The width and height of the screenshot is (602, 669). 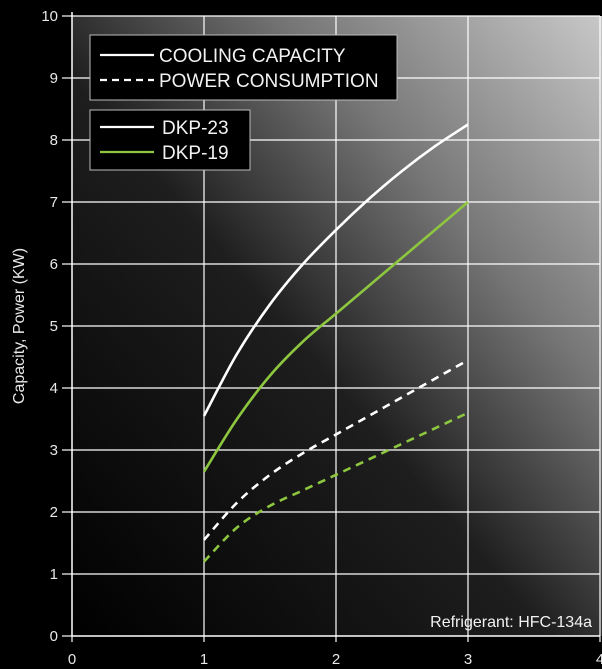 What do you see at coordinates (54, 450) in the screenshot?
I see `y-tick-label: 3` at bounding box center [54, 450].